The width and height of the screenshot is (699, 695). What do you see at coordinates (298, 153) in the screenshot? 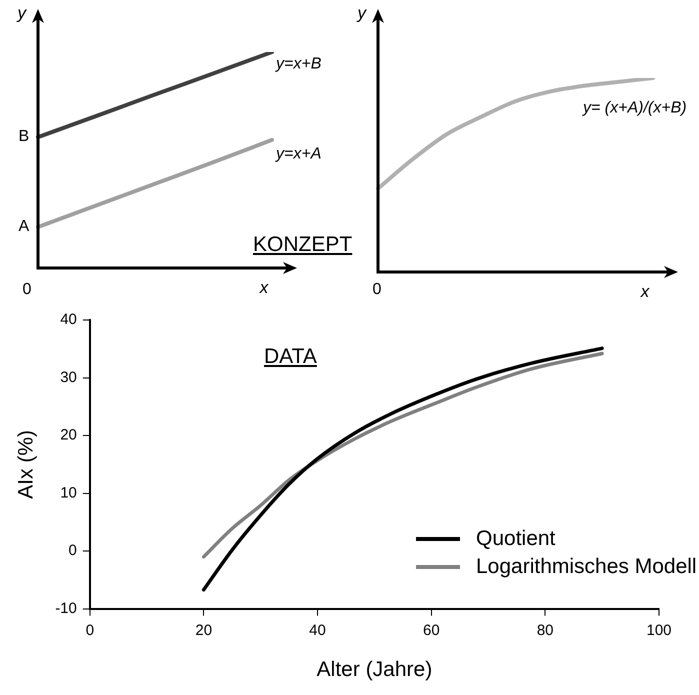
I see `series-label: y=x+A` at bounding box center [298, 153].